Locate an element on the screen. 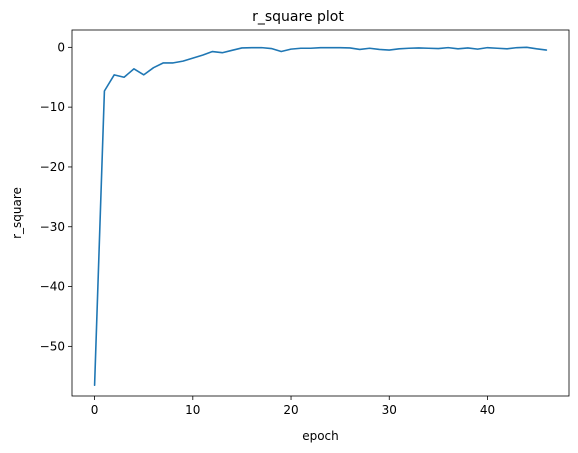 This screenshot has height=453, width=578. y-tick-label: −30 is located at coordinates (52, 227).